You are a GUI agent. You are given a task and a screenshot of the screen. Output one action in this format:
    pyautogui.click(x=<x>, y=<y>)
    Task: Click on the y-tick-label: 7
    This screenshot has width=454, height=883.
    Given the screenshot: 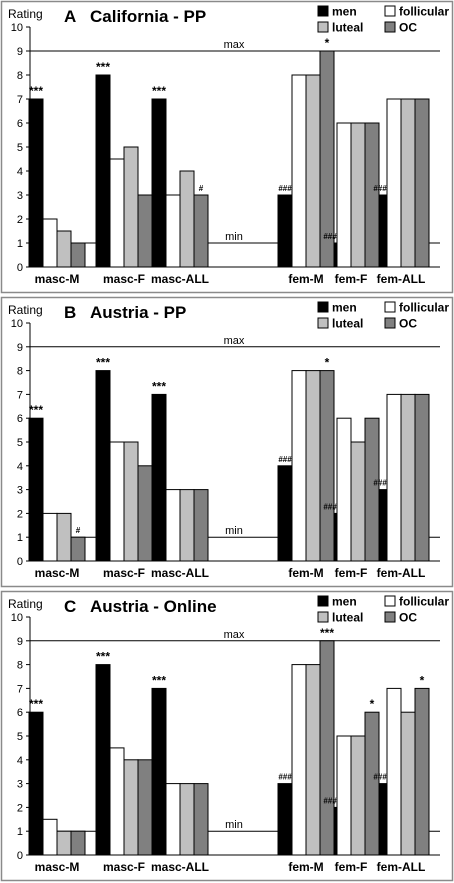 What is the action you would take?
    pyautogui.click(x=20, y=689)
    